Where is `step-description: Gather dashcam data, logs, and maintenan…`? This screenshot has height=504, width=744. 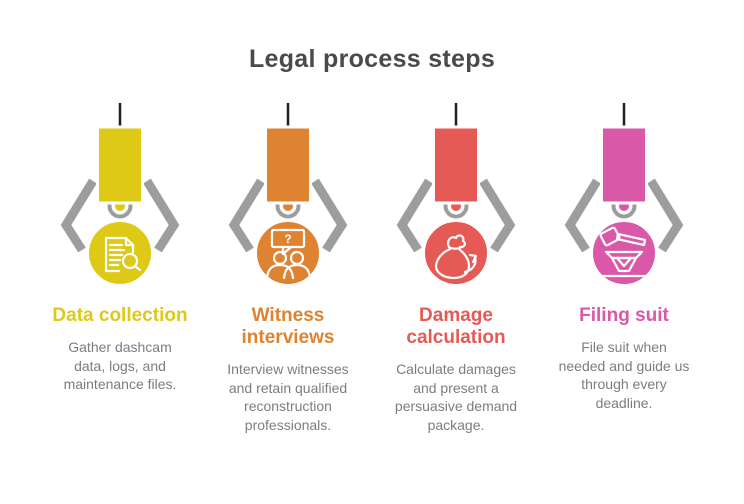 step-description: Gather dashcam data, logs, and maintenan… is located at coordinates (120, 365).